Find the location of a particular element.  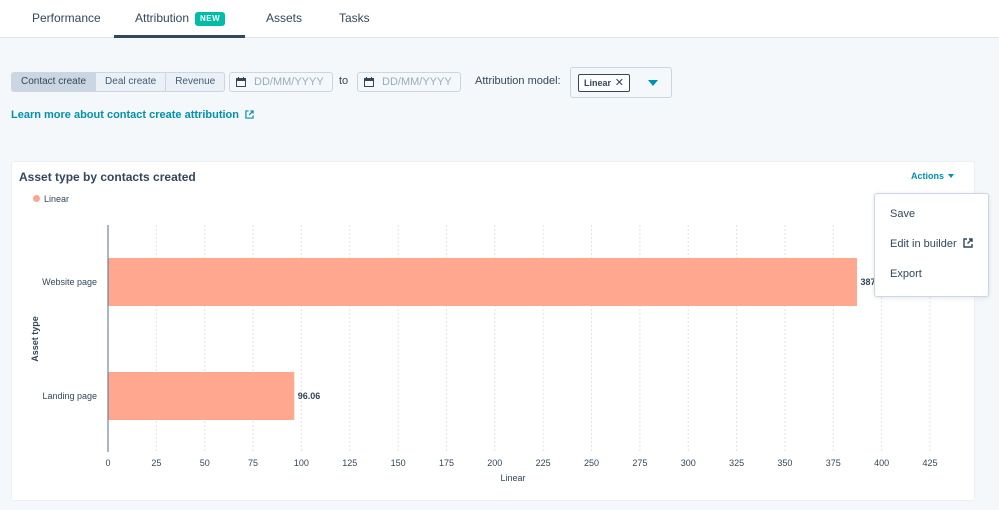

menu-label: Edit in builder is located at coordinates (923, 244).